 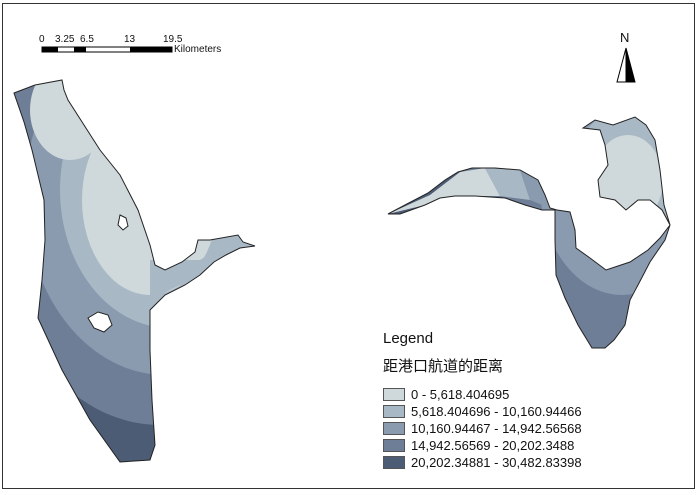 What do you see at coordinates (87, 39) in the screenshot?
I see `scale-tick-label: 6.5` at bounding box center [87, 39].